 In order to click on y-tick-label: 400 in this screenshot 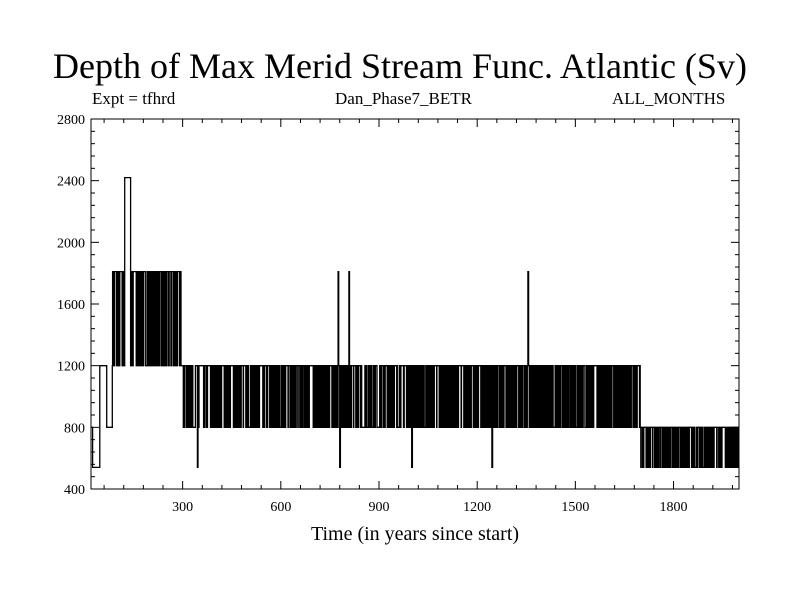, I will do `click(74, 490)`.